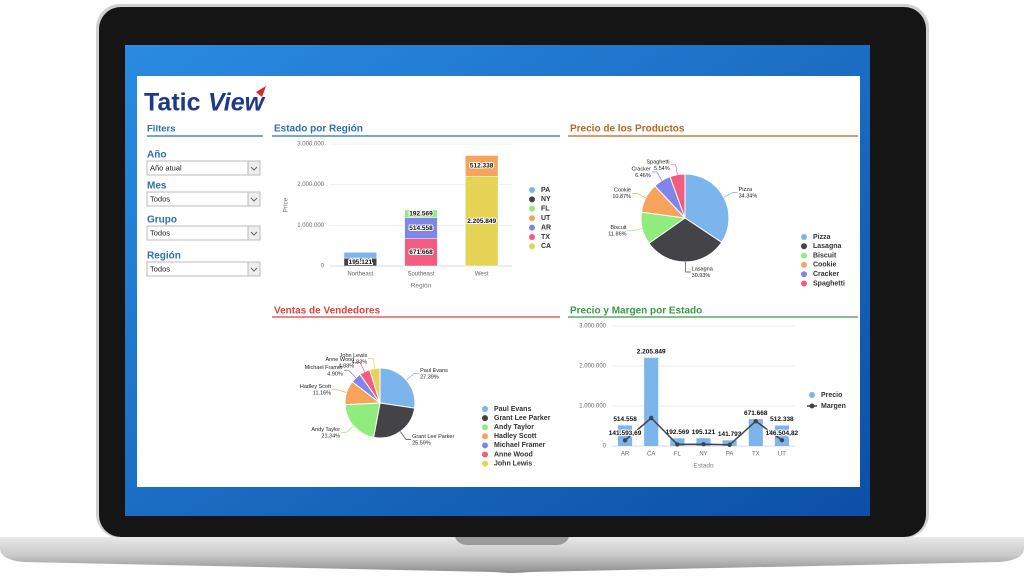  I want to click on legend-label: Cookie, so click(824, 265).